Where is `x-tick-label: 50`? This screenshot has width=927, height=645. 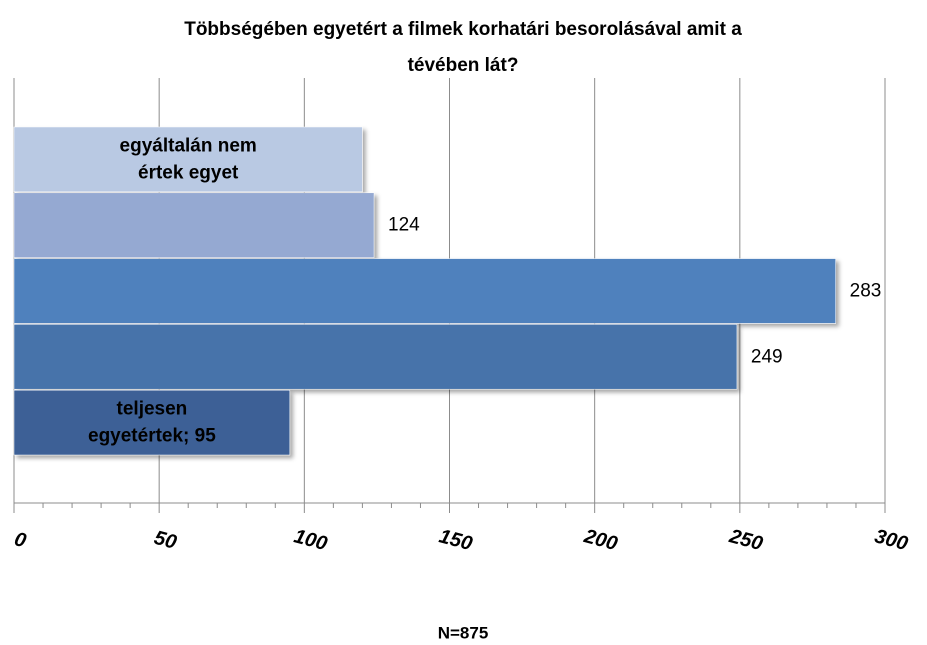
x-tick-label: 50 is located at coordinates (165, 540).